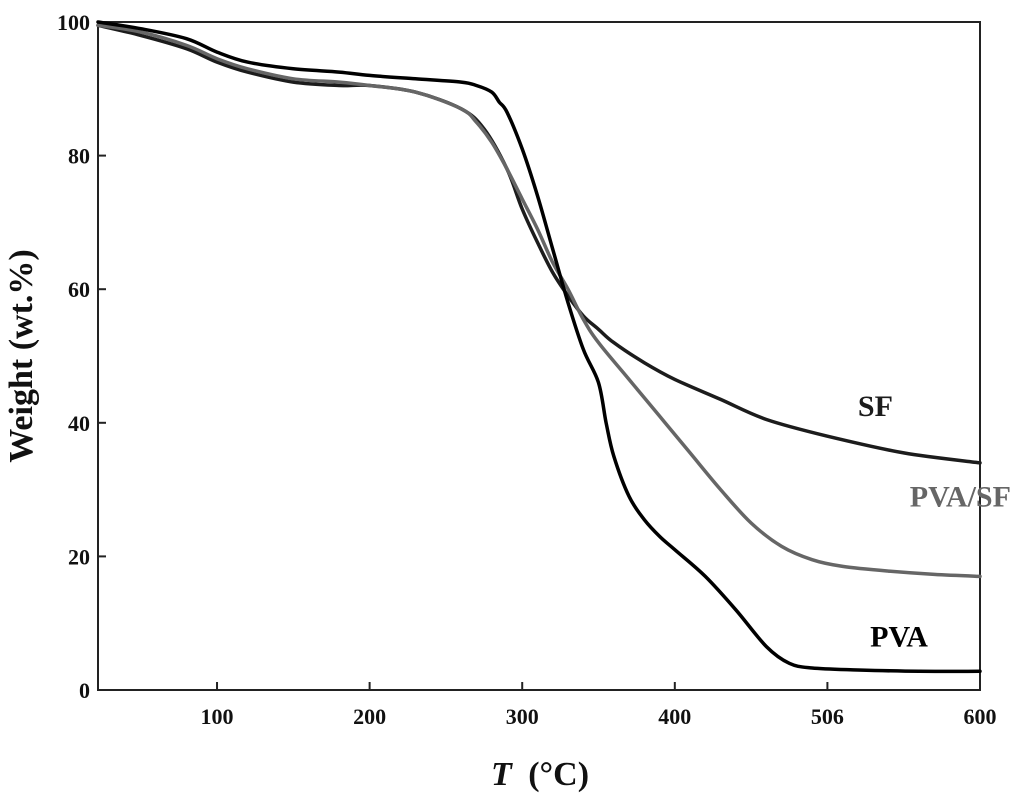  What do you see at coordinates (79, 423) in the screenshot?
I see `y-tick-label: 40` at bounding box center [79, 423].